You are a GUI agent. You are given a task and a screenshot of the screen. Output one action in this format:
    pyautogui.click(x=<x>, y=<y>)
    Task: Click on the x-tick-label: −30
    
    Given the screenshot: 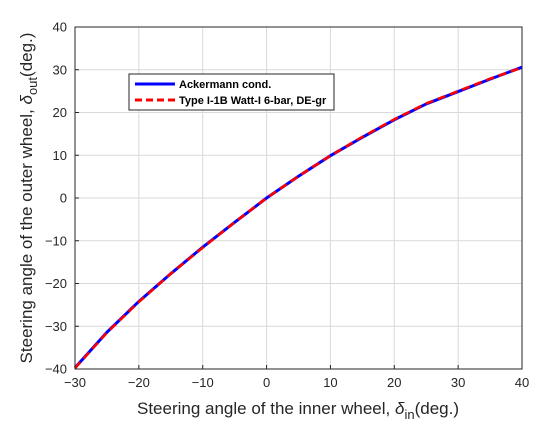 What is the action you would take?
    pyautogui.click(x=75, y=382)
    